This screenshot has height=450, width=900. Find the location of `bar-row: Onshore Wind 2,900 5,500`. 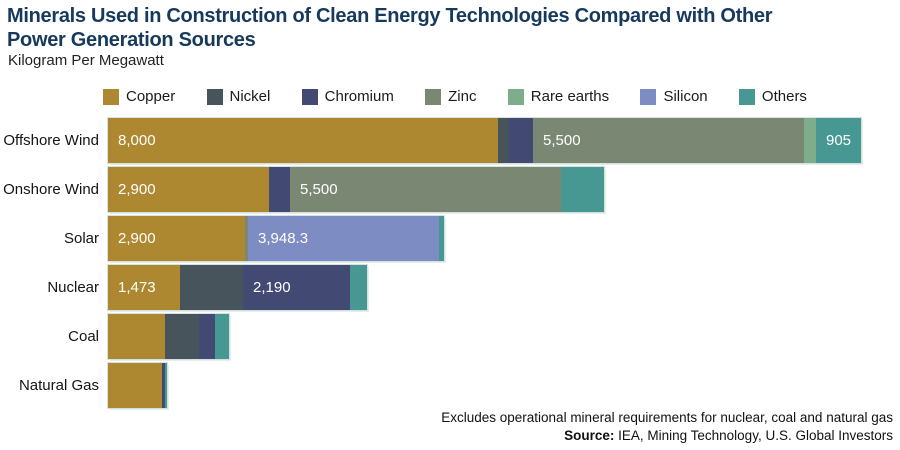

bar-row: Onshore Wind 2,900 5,500 is located at coordinates (450, 189).